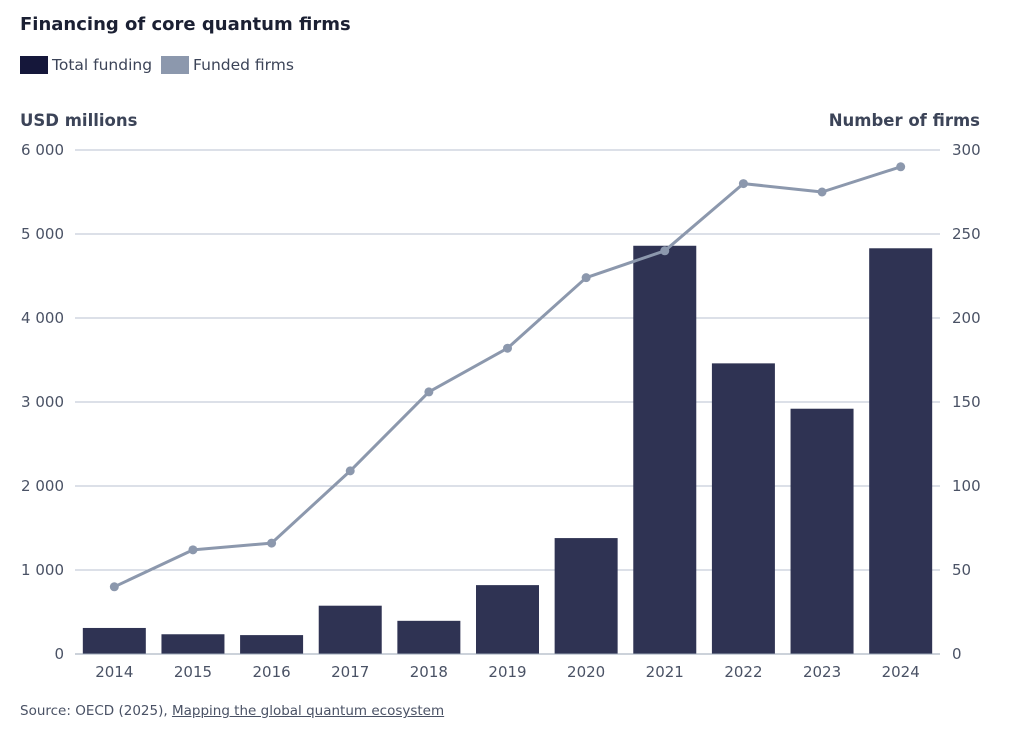 Image resolution: width=1020 pixels, height=736 pixels. Describe the element at coordinates (901, 672) in the screenshot. I see `x-tick-label: 2024` at that location.